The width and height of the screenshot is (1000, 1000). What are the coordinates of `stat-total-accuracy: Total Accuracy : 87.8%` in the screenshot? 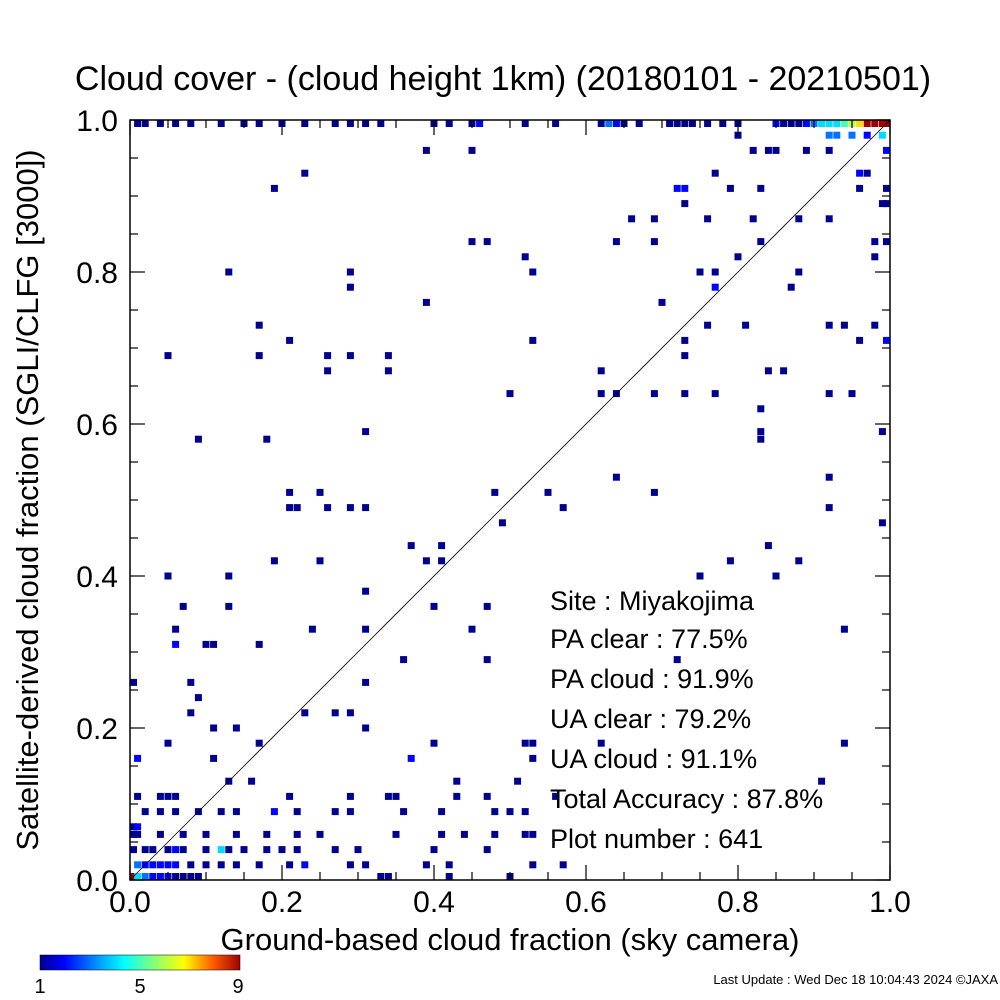 It's located at (686, 799).